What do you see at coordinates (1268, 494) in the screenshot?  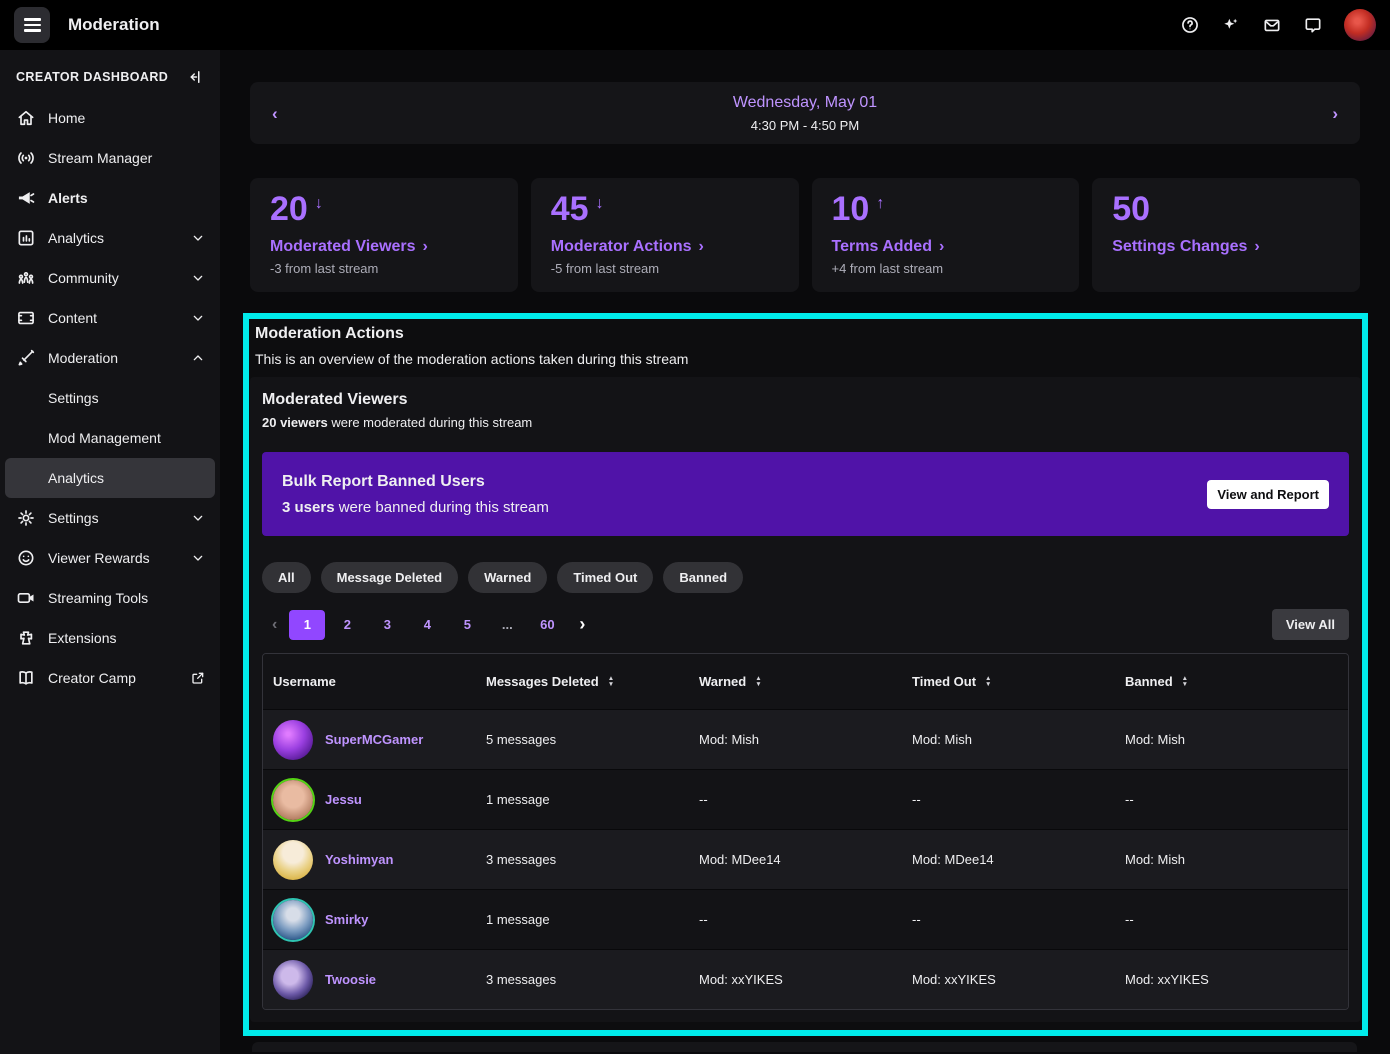 I see `view-and-report-button: View and Report` at bounding box center [1268, 494].